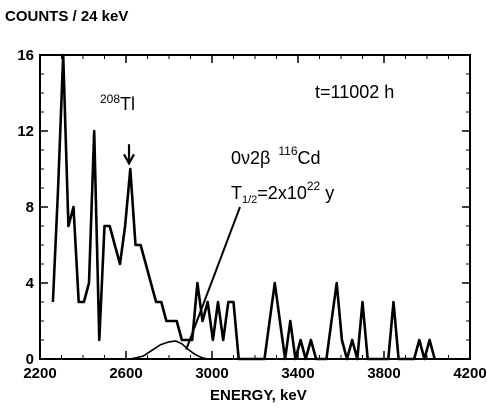 This screenshot has width=487, height=408. What do you see at coordinates (30, 359) in the screenshot?
I see `y-tick-label: 0` at bounding box center [30, 359].